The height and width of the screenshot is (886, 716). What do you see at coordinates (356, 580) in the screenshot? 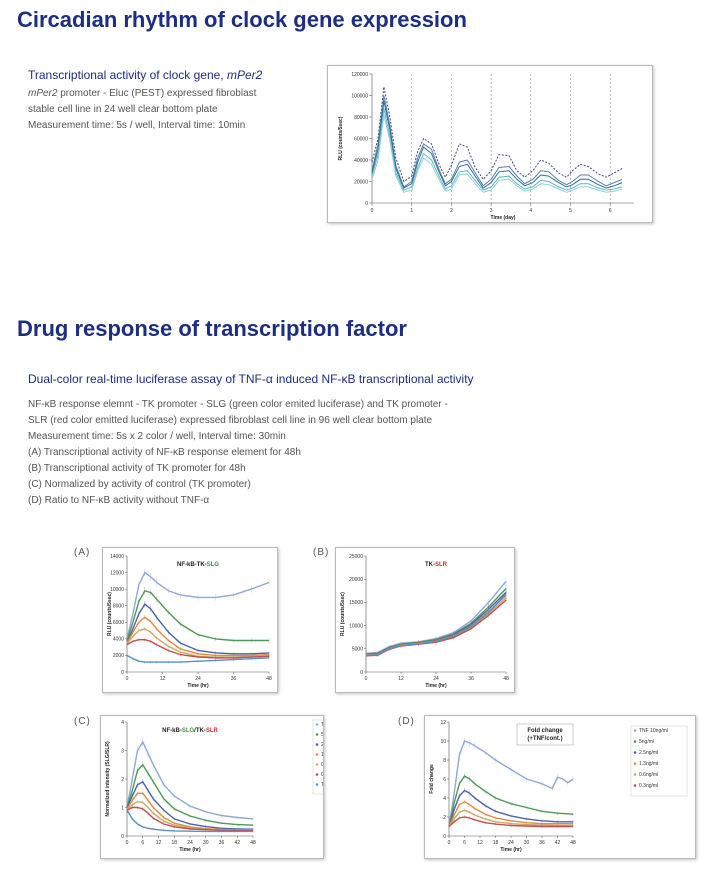
I see `chart-b-y-tick-label: 20000` at bounding box center [356, 580].